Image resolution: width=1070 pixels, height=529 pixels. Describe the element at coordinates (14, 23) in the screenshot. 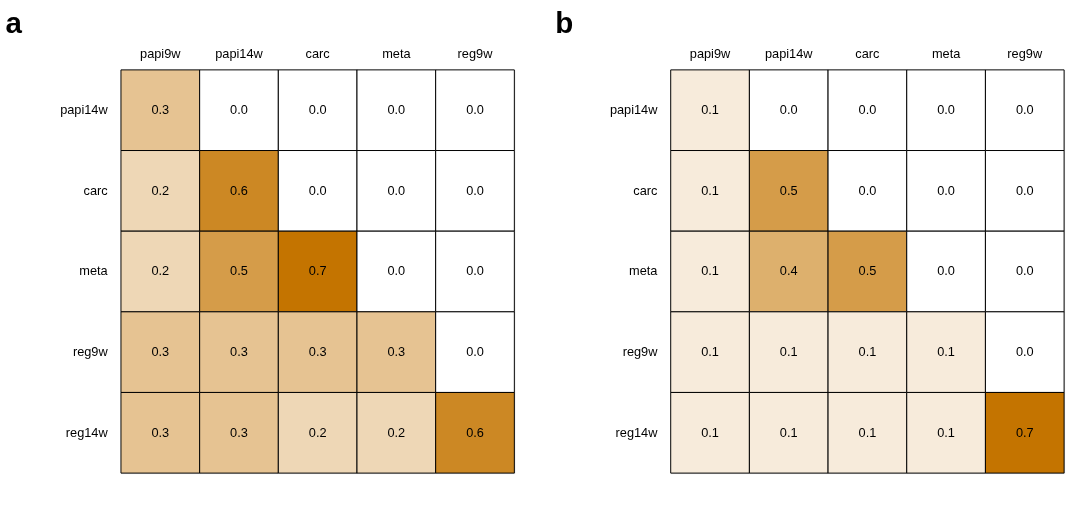

I see `chart-title: a` at that location.